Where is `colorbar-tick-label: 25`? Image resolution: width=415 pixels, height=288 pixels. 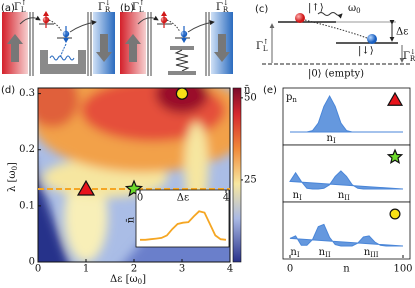
colorbar-tick-label: 25 is located at coordinates (250, 179).